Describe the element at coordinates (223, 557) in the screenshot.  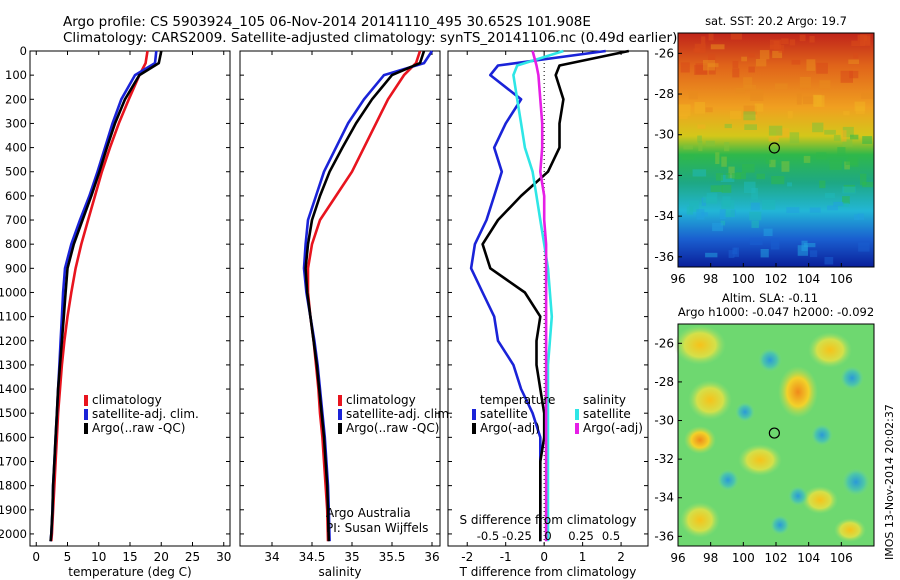
I see `x-tick-label: 30` at that location.